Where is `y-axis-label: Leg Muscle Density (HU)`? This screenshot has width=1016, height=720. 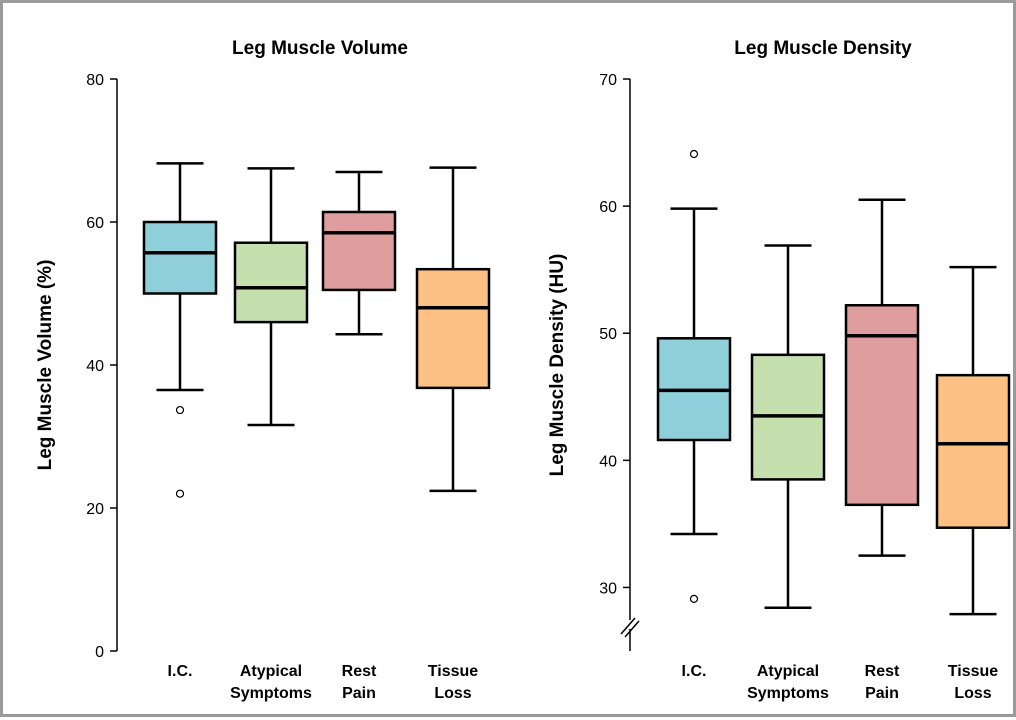
y-axis-label: Leg Muscle Density (HU) is located at coordinates (557, 365).